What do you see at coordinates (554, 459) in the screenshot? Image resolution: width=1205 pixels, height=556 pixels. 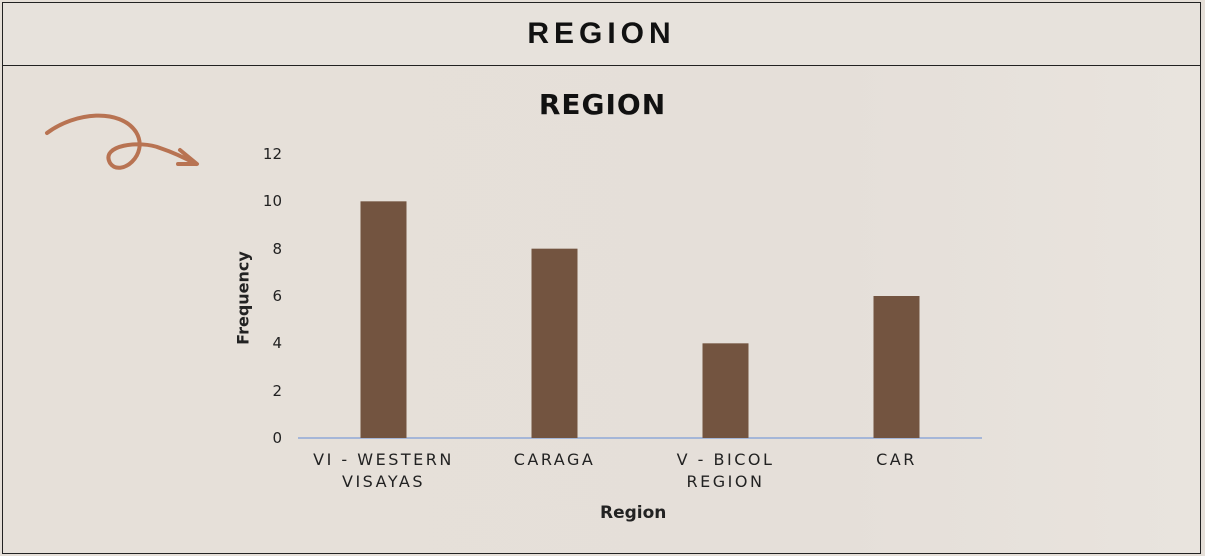 I see `x-tick-label: CARAGA` at bounding box center [554, 459].